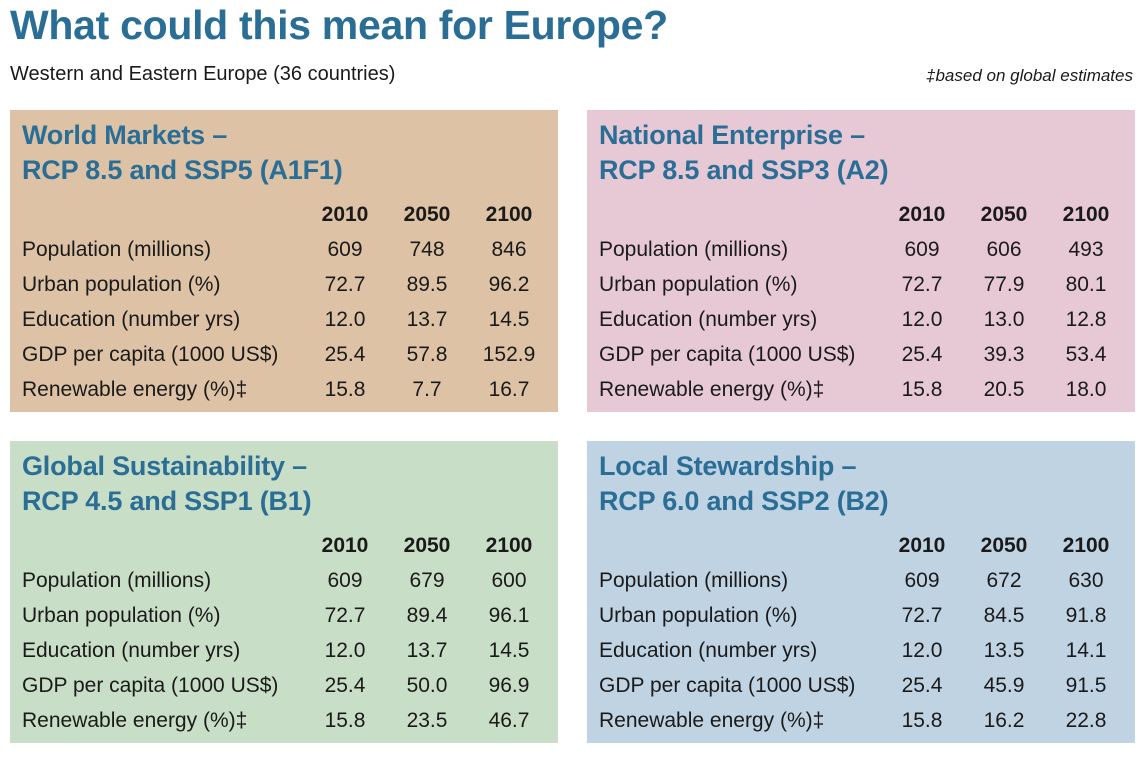 The height and width of the screenshot is (757, 1145). Describe the element at coordinates (509, 580) in the screenshot. I see `cell-value: 600` at that location.